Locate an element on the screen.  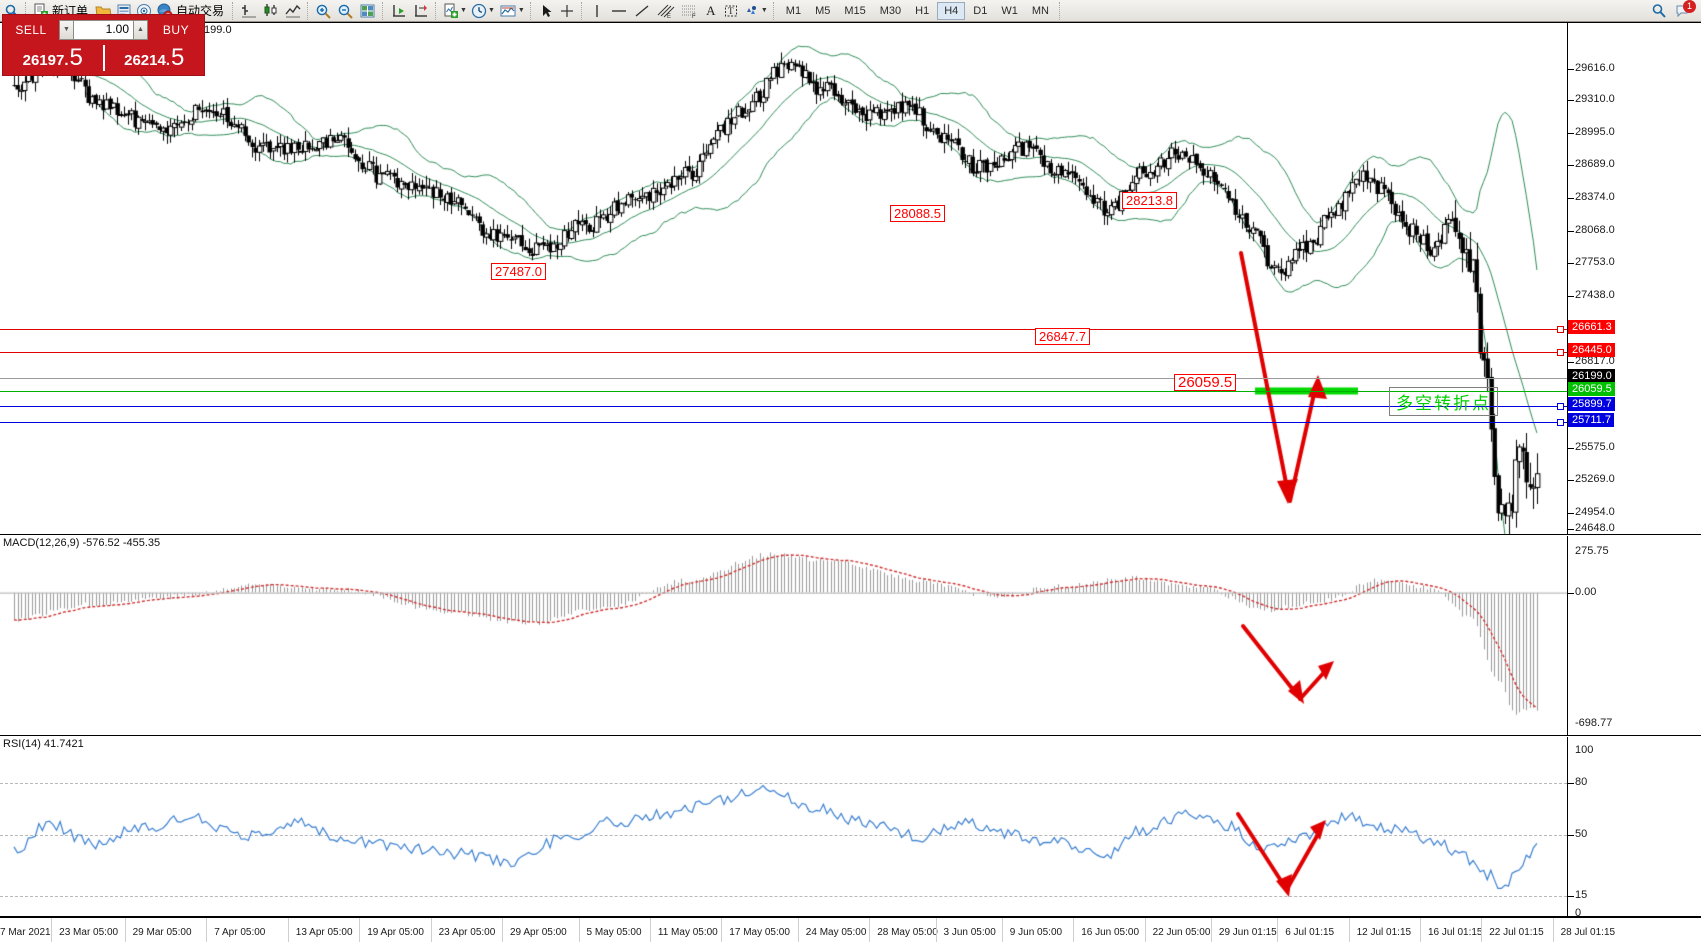
rsi-tick: 80 is located at coordinates (1581, 782).